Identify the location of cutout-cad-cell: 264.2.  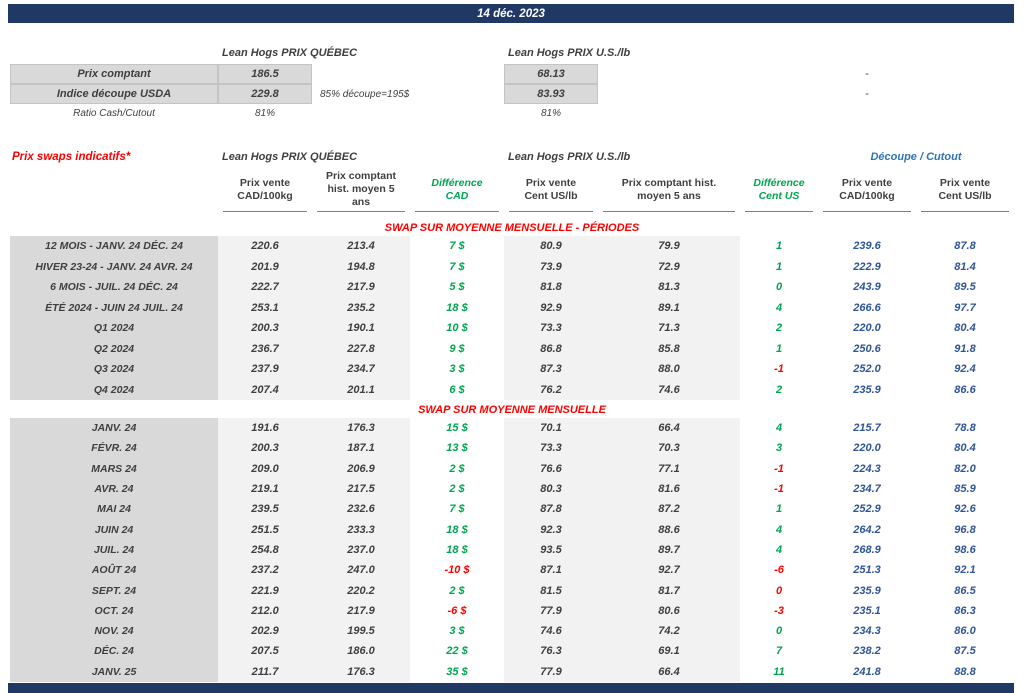
(867, 529).